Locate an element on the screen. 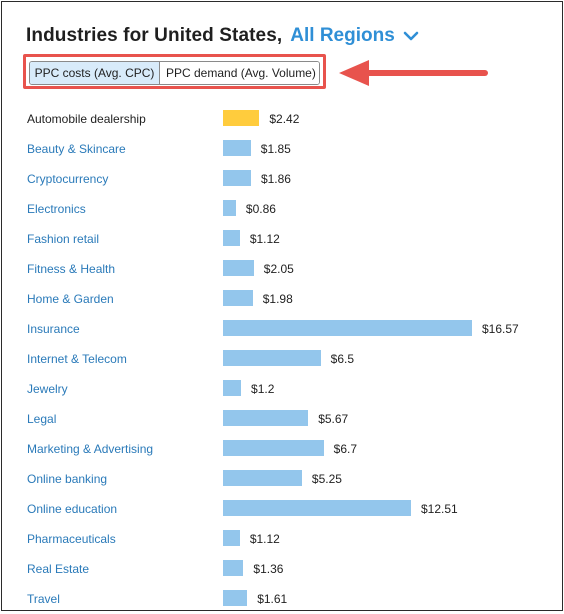  industry-label: Legal is located at coordinates (42, 419).